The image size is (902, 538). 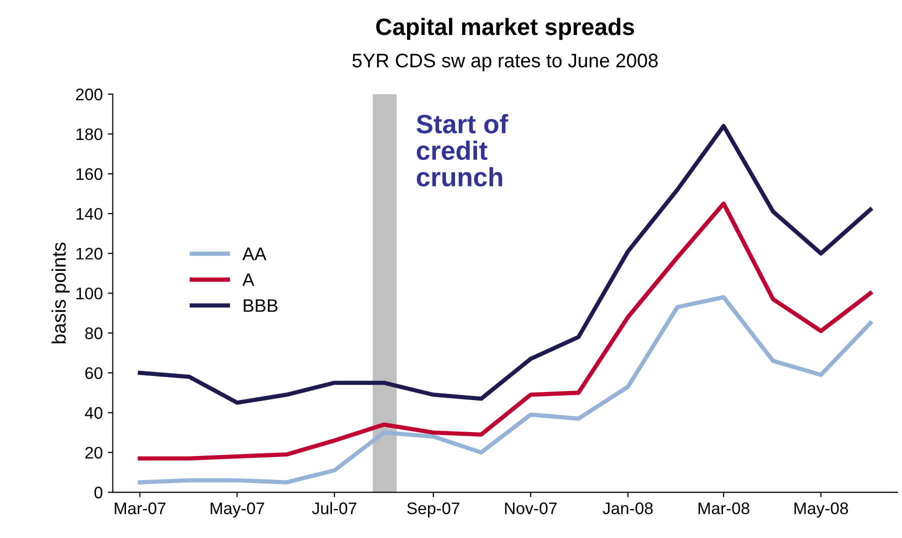 What do you see at coordinates (433, 510) in the screenshot?
I see `x-tick-label: Sep-07` at bounding box center [433, 510].